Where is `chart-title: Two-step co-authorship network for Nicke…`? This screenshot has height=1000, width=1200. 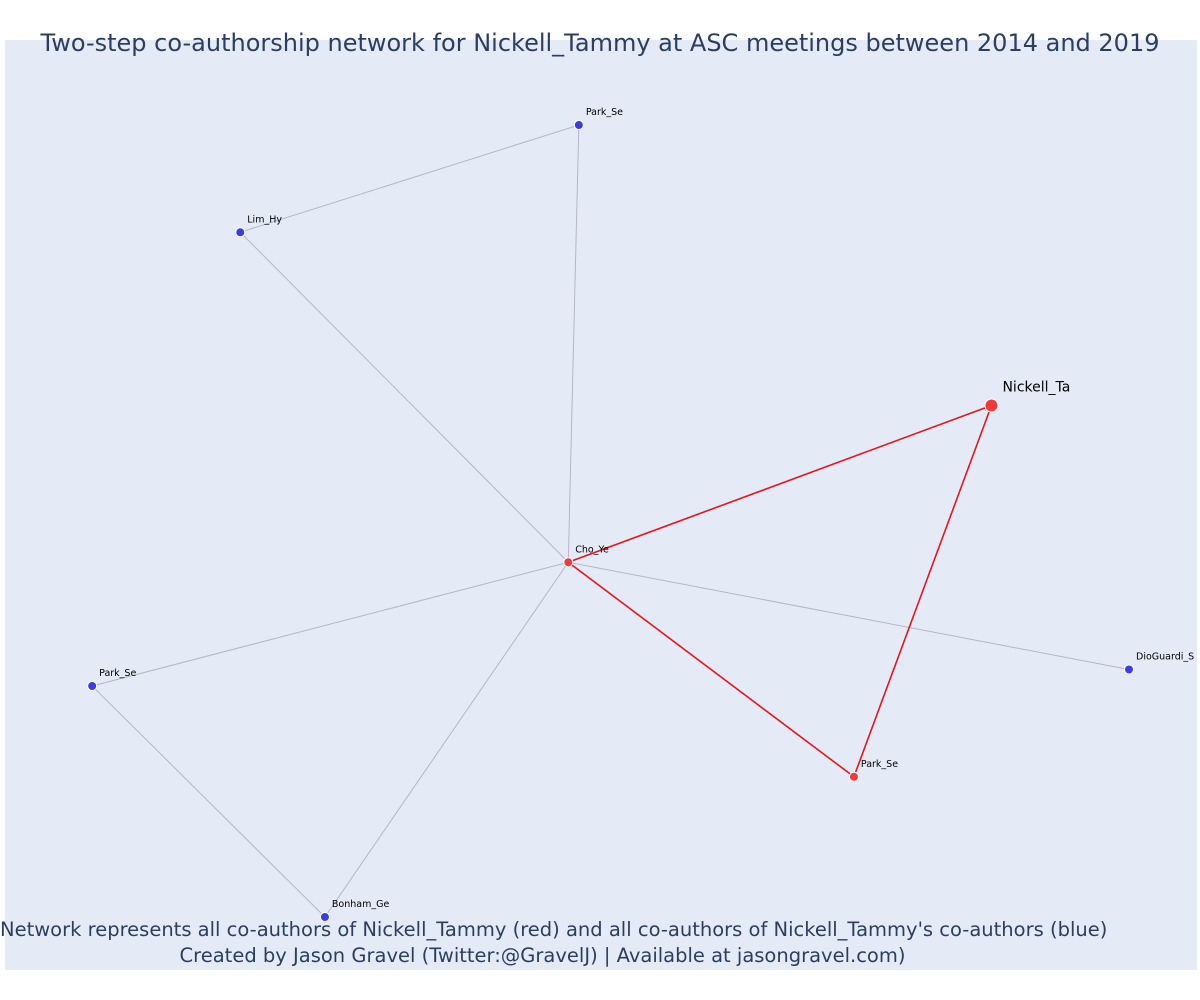 chart-title: Two-step co-authorship network for Nicke… is located at coordinates (600, 43).